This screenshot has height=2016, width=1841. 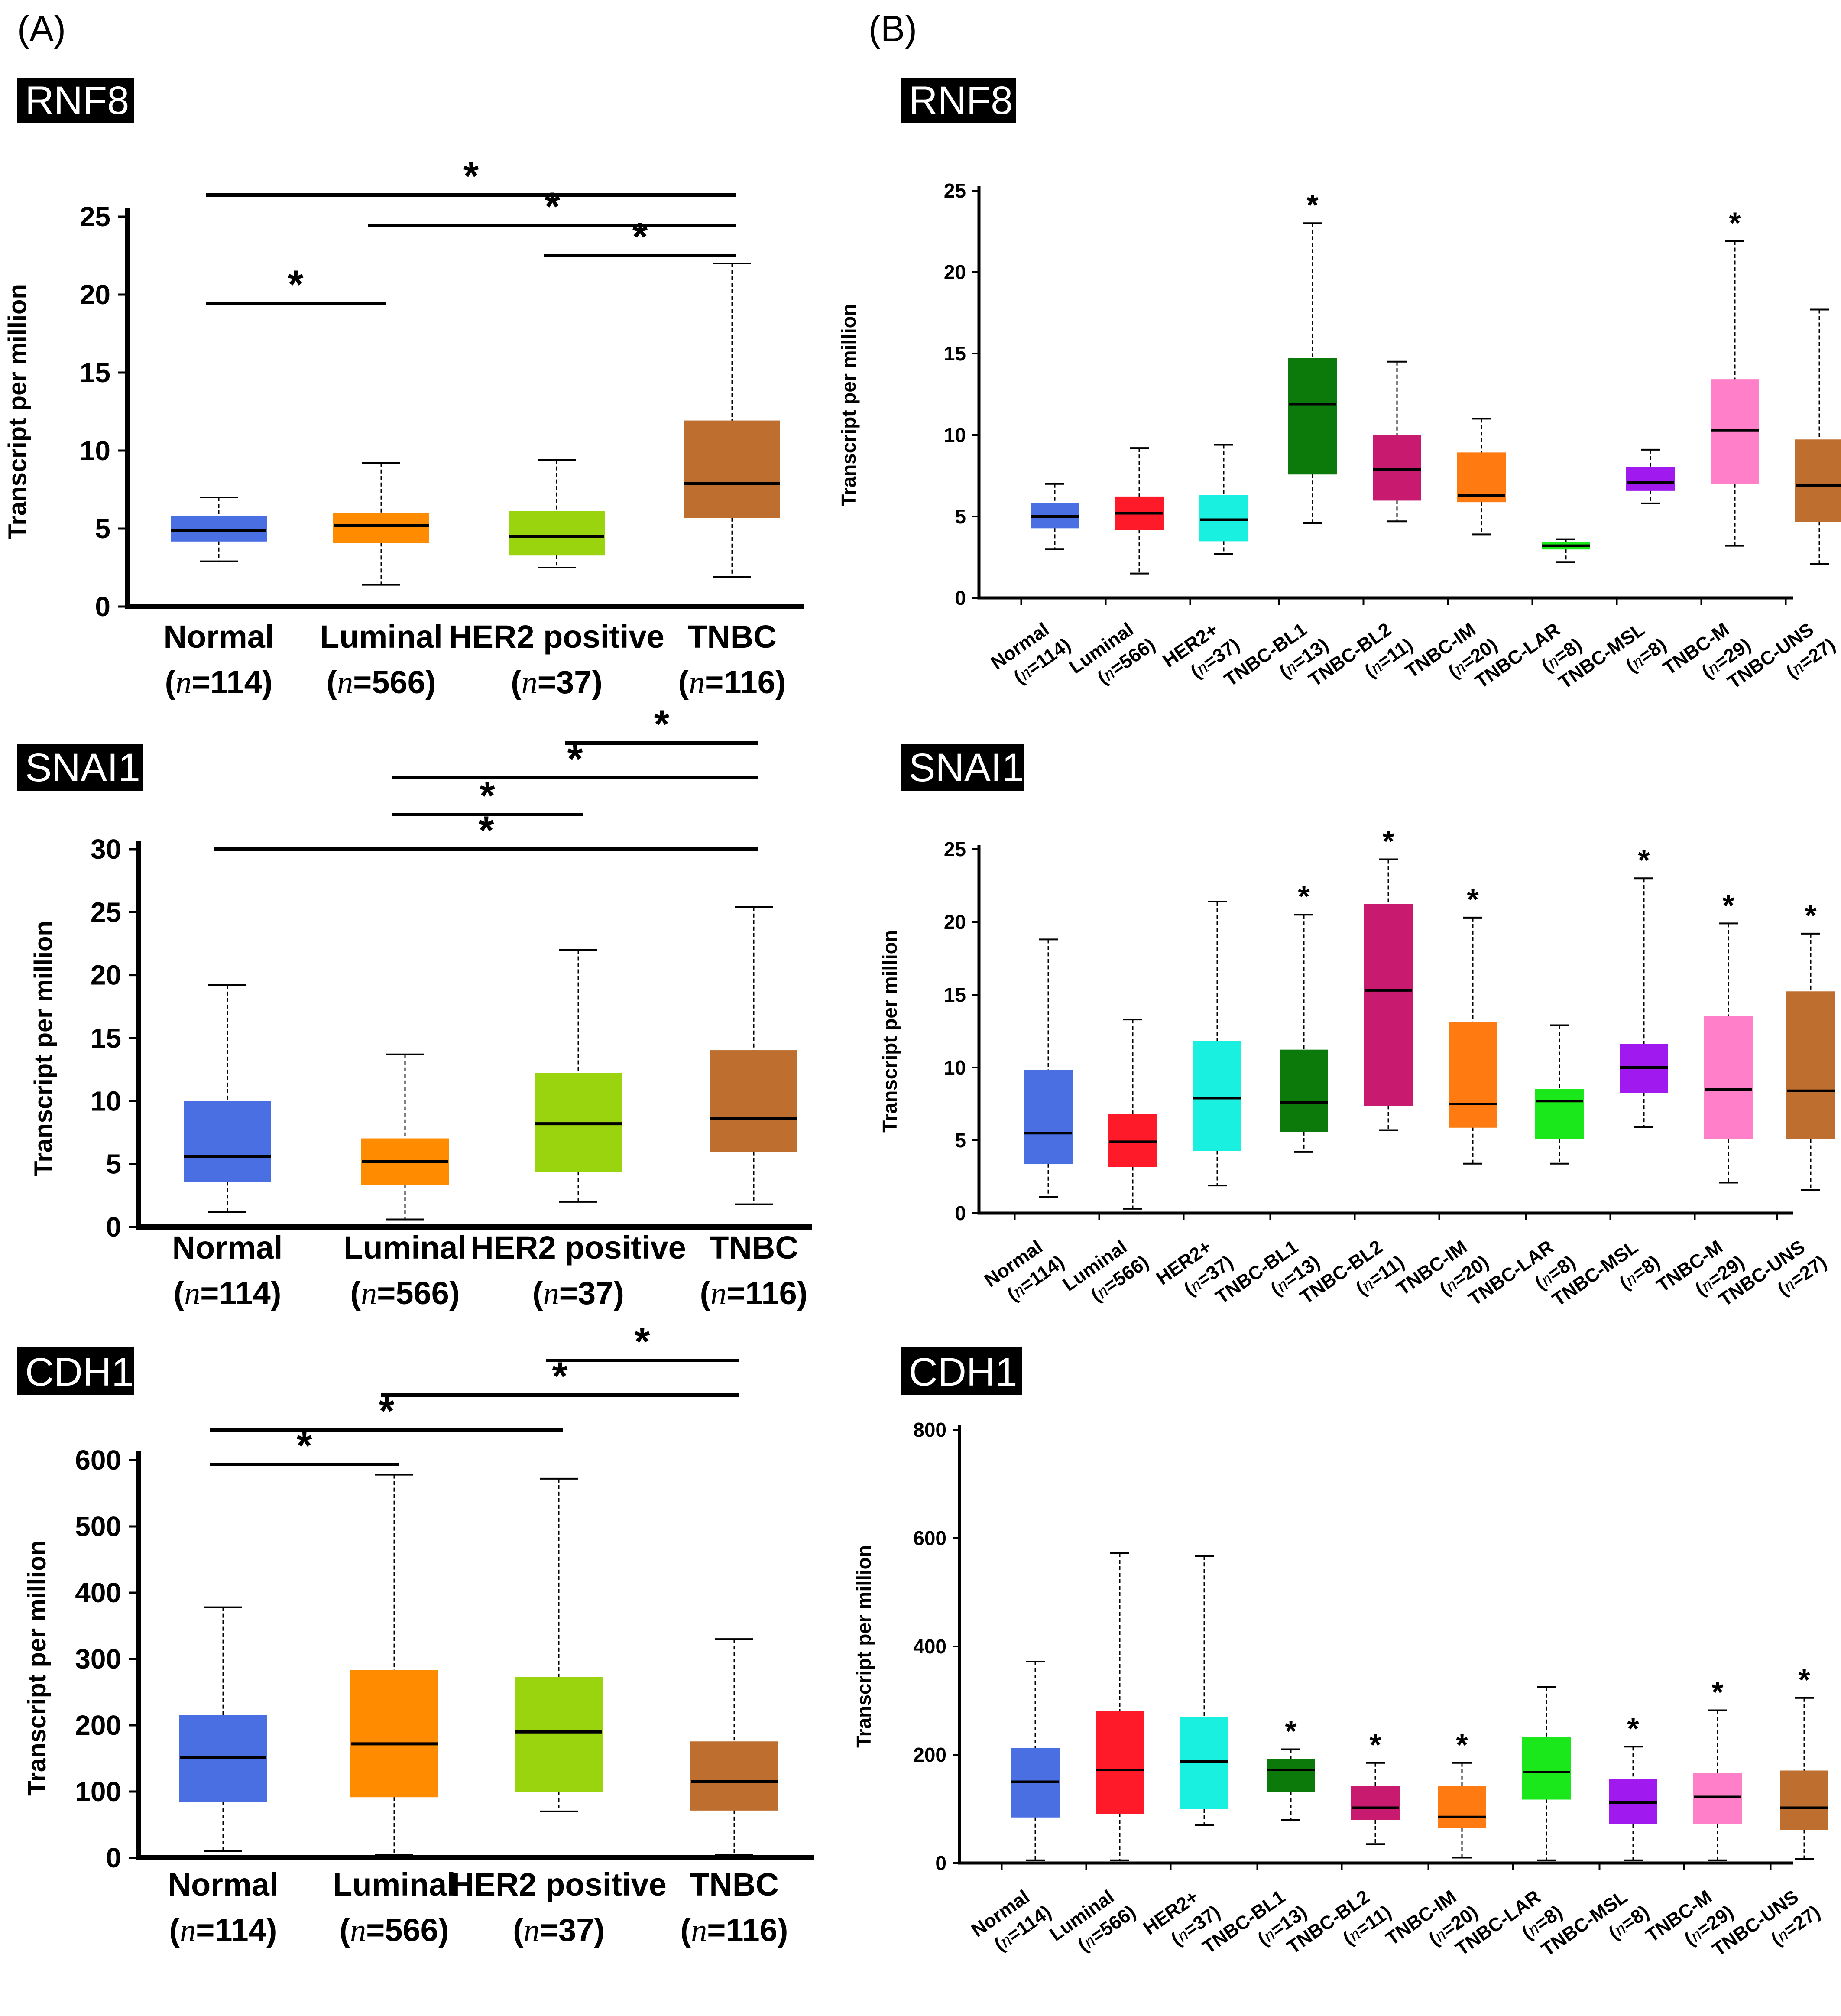 What do you see at coordinates (960, 598) in the screenshot?
I see `y-tick-label: 0` at bounding box center [960, 598].